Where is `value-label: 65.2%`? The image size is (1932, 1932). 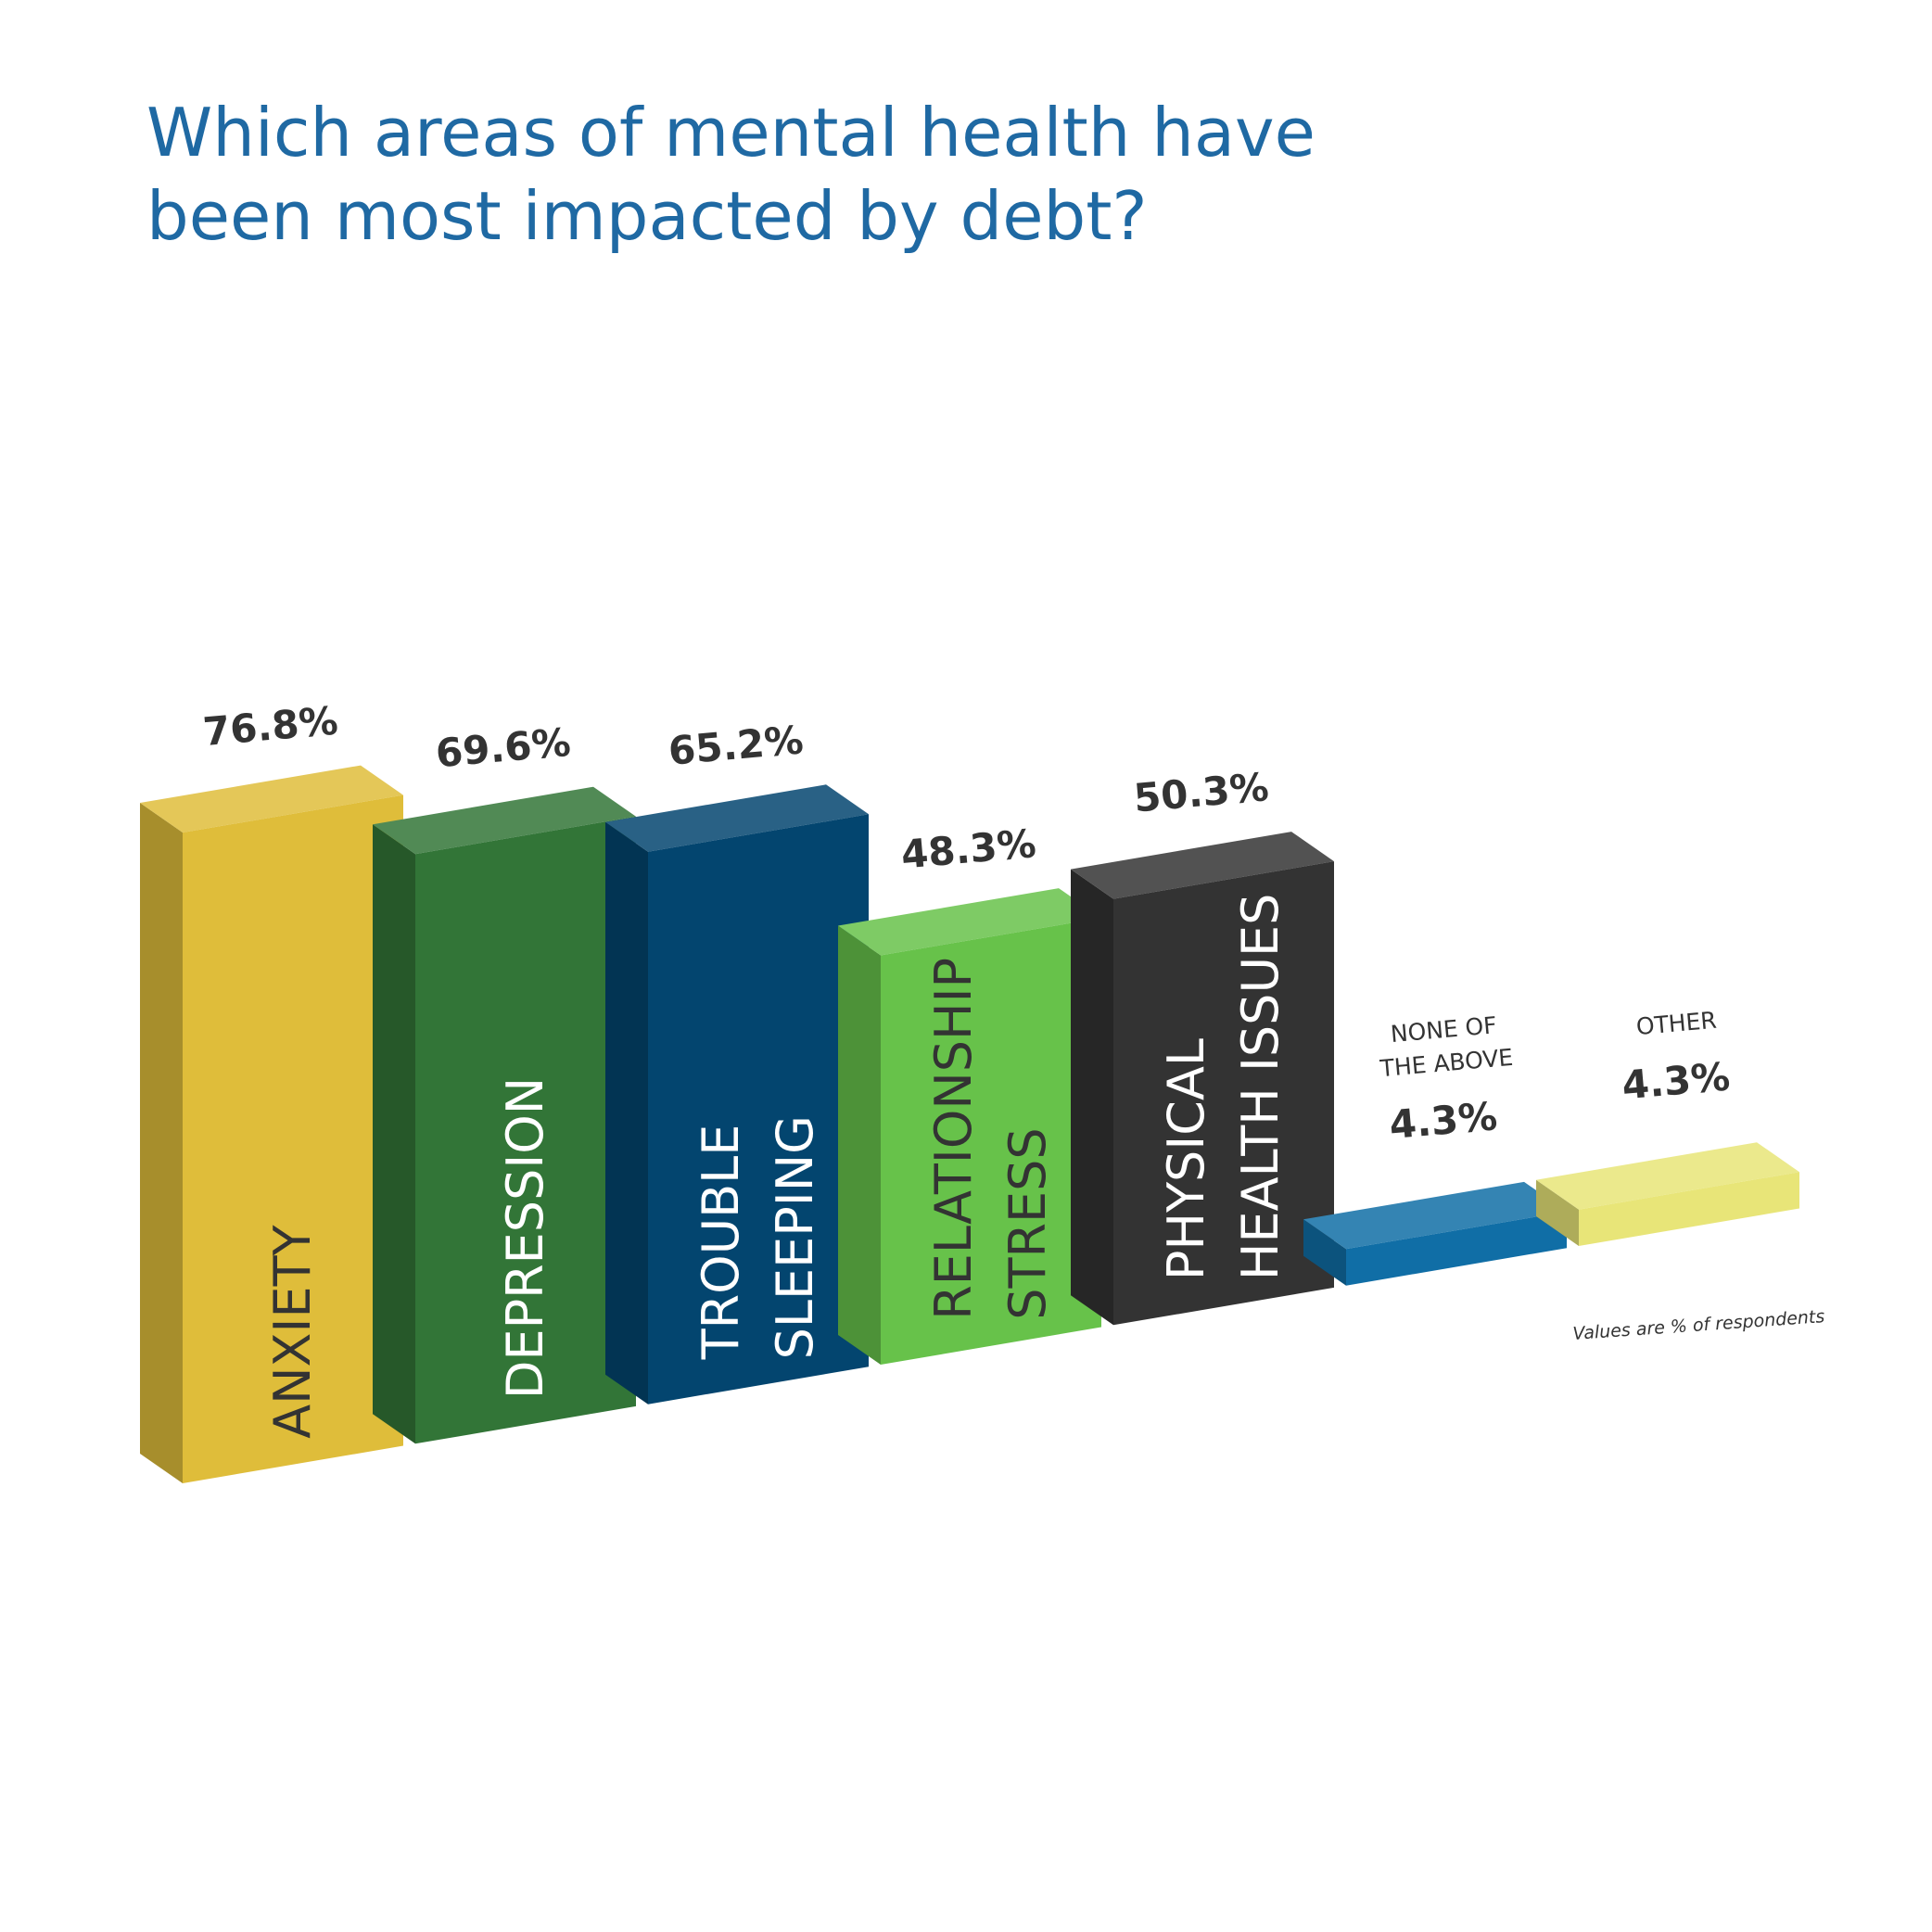 value-label: 65.2% is located at coordinates (736, 745).